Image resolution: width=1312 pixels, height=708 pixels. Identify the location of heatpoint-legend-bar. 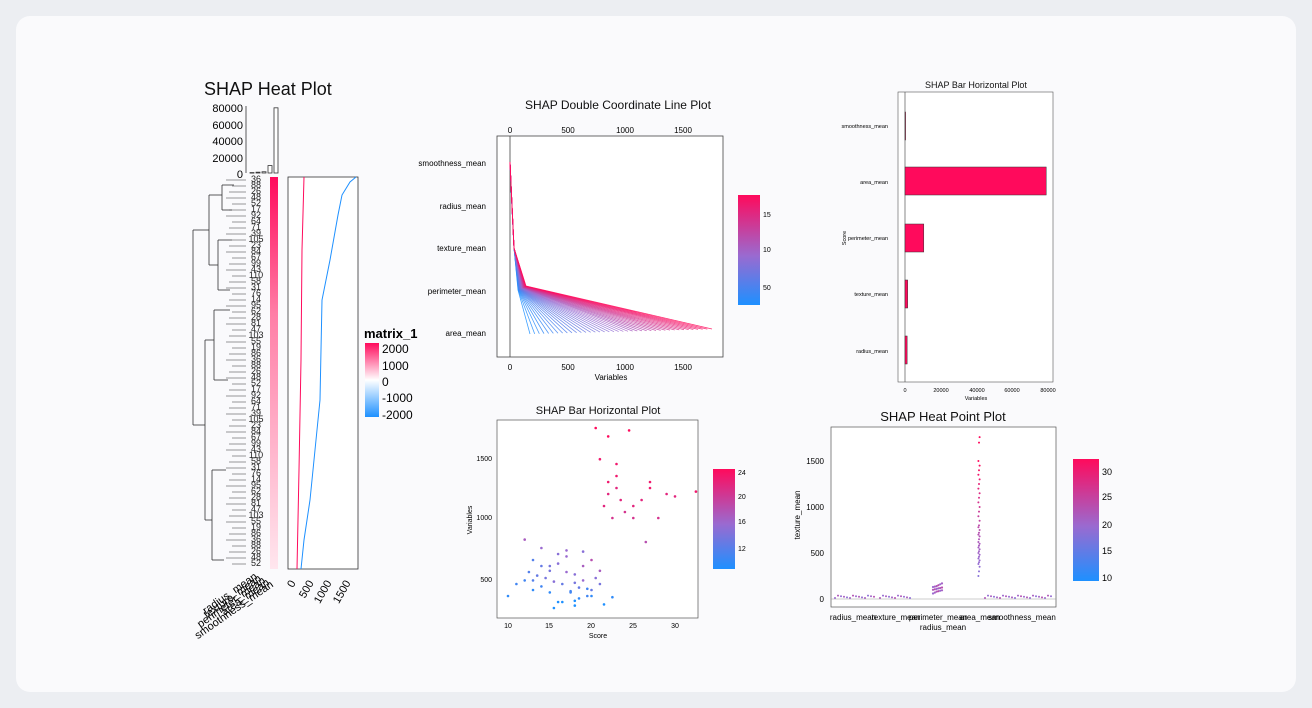
(1086, 520).